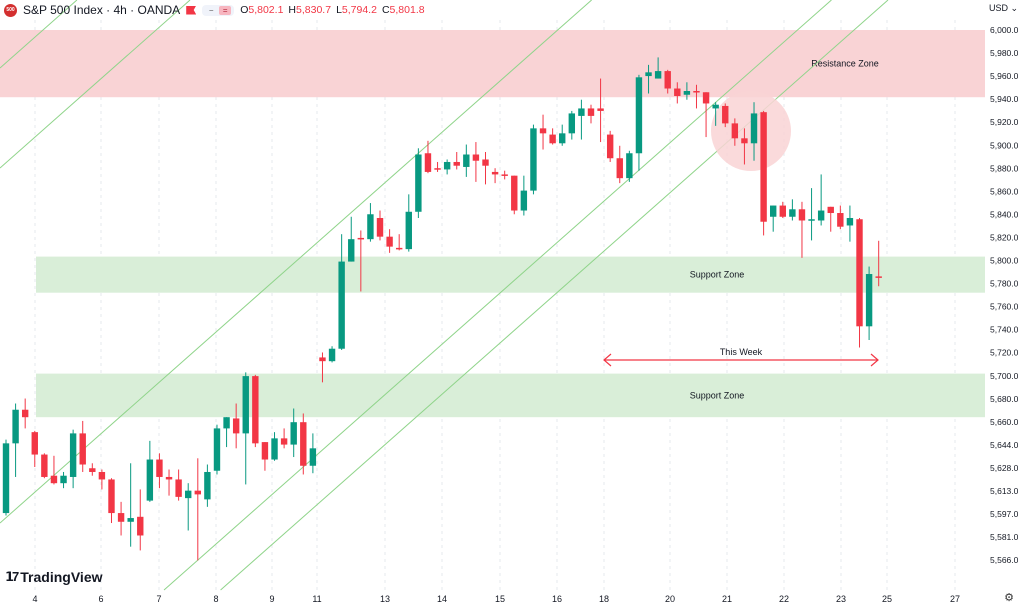 Image resolution: width=1024 pixels, height=605 pixels. I want to click on symbol-title: S&P 500 Index · 4h · OANDA, so click(102, 10).